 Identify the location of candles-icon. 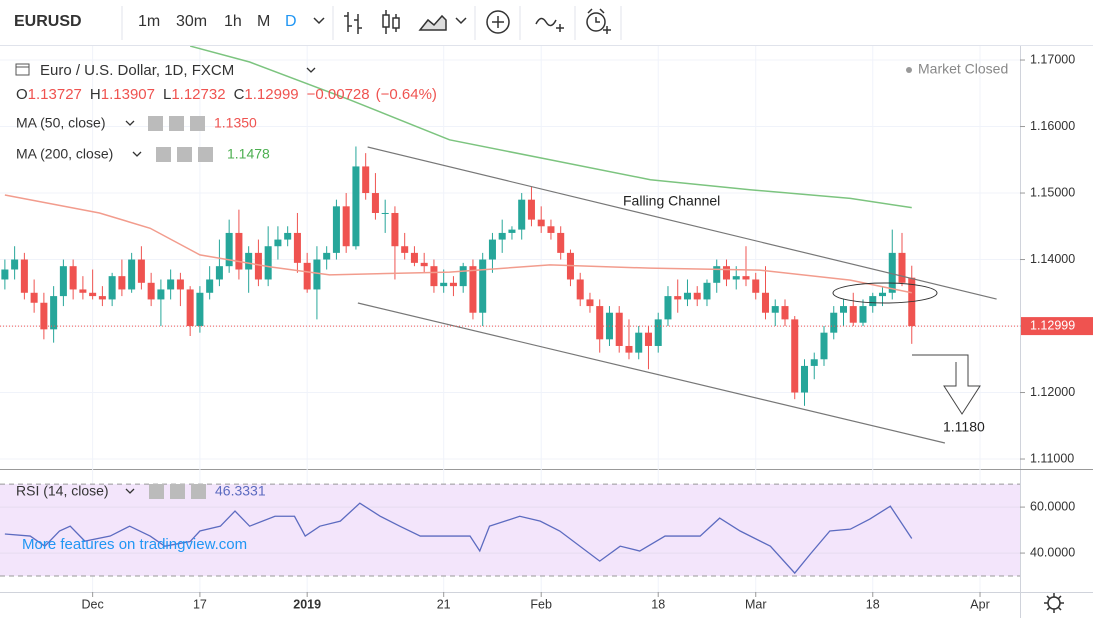
(386, 21).